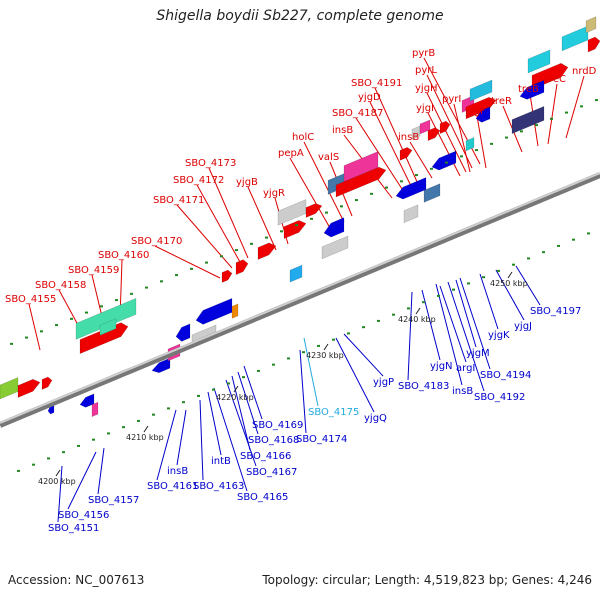  Describe the element at coordinates (499, 397) in the screenshot. I see `gene-label-bottom: SBO_4192` at that location.